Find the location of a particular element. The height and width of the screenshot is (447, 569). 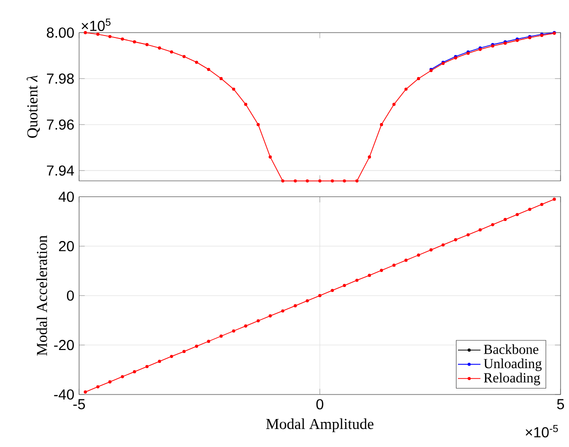

y-tick-label: 0 is located at coordinates (70, 295).